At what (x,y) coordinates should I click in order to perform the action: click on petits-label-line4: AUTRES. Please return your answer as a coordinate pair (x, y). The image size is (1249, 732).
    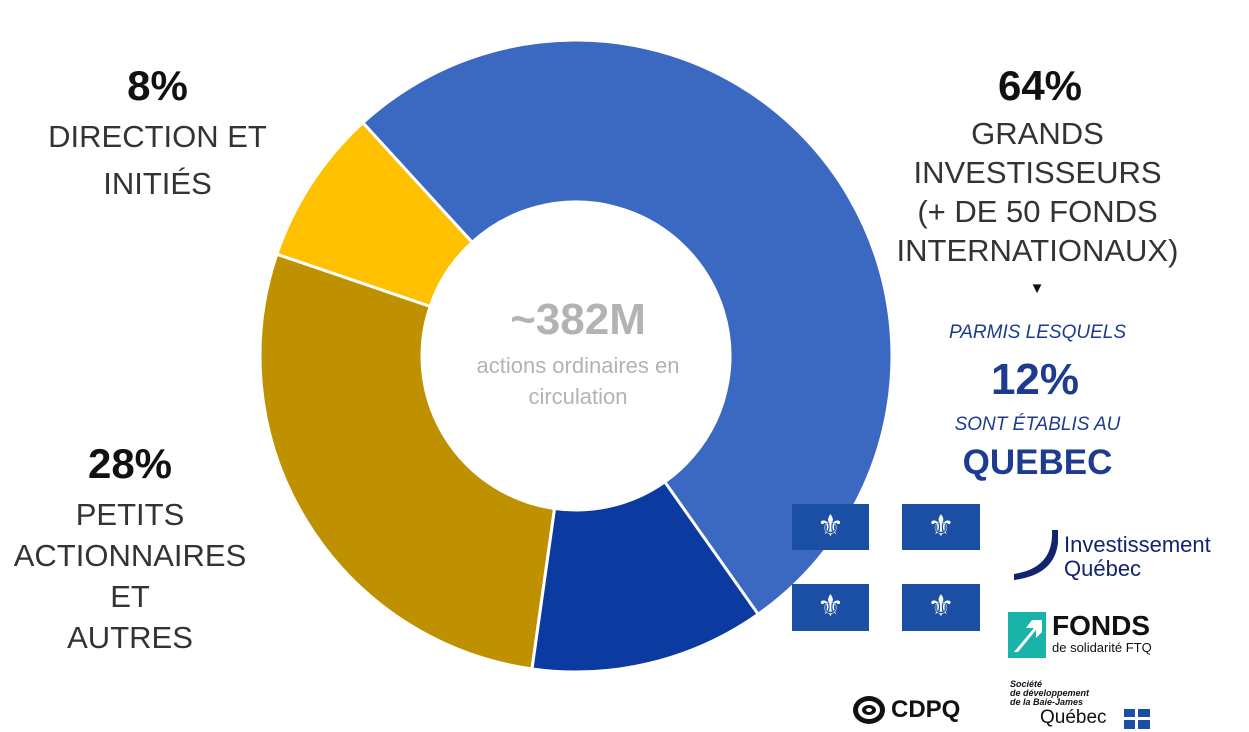
    Looking at the image, I should click on (130, 637).